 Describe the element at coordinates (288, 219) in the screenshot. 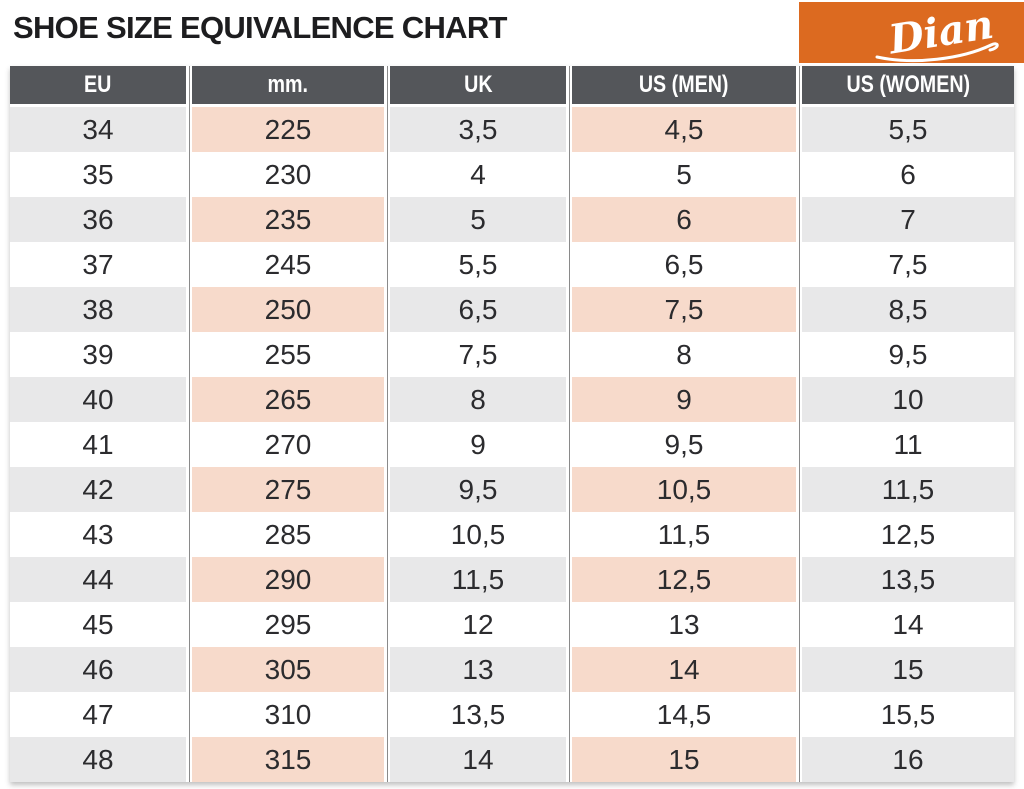

I see `table-cell: 235` at that location.